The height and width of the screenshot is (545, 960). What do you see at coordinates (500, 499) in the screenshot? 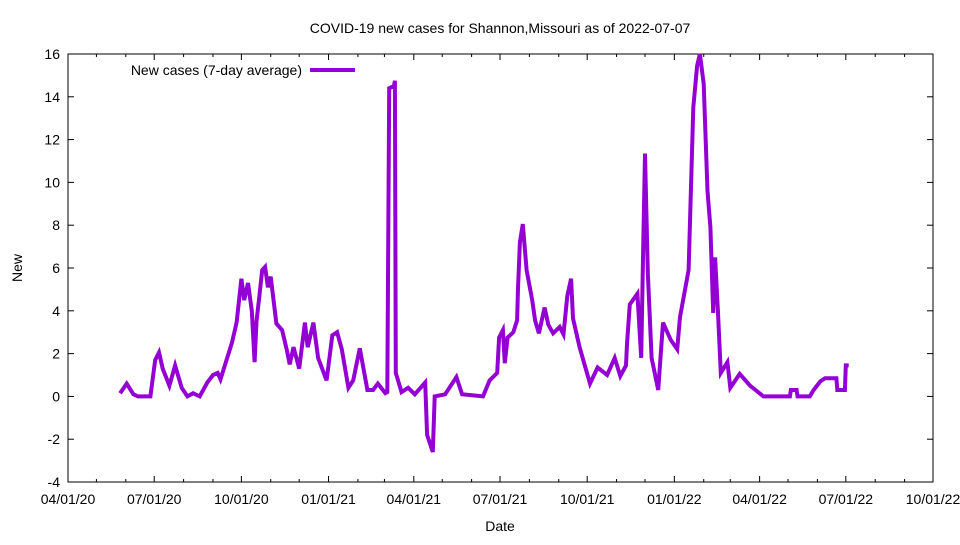
I see `x-tick-label: 07/01/21` at bounding box center [500, 499].